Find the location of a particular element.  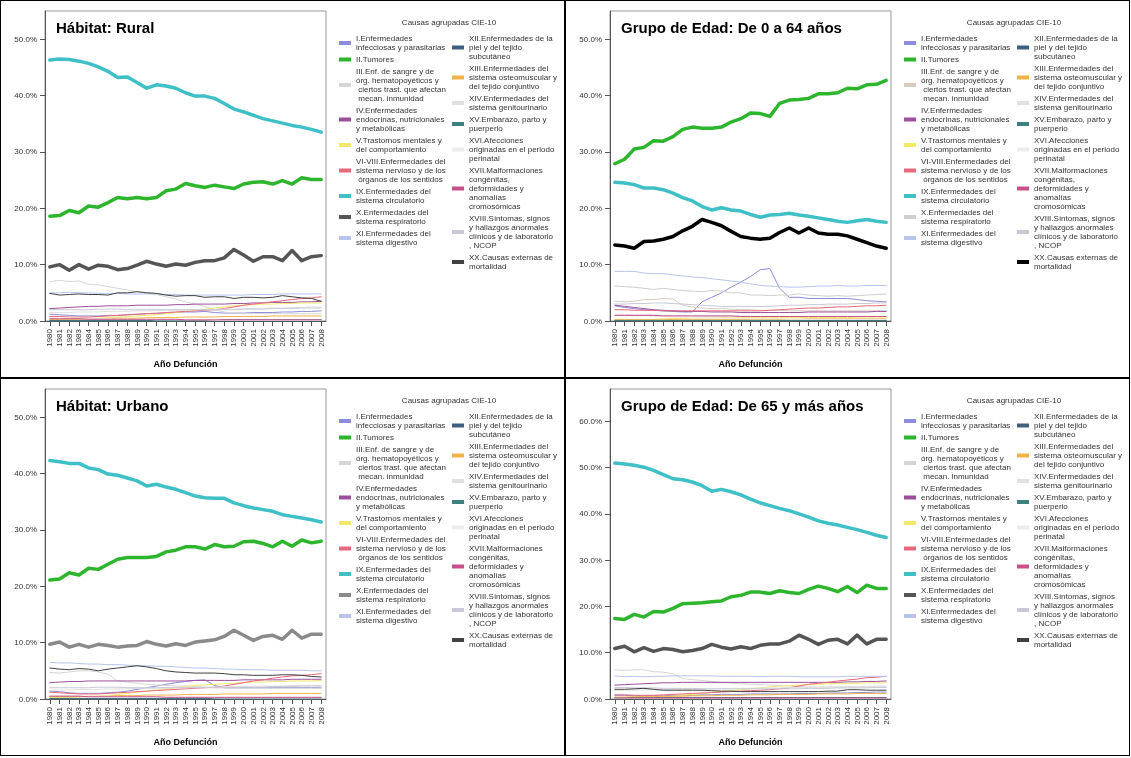

legend-label: XVIII.Síntomas, signos y hallazgos anormales clínicos y de laboratorio, NCOP is located at coordinates (511, 232).